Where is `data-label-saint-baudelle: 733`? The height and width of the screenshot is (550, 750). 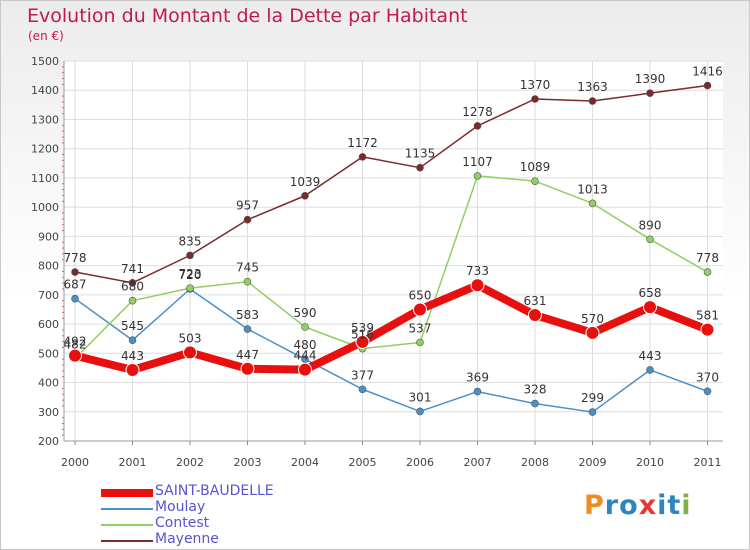
data-label-saint-baudelle: 733 is located at coordinates (477, 271).